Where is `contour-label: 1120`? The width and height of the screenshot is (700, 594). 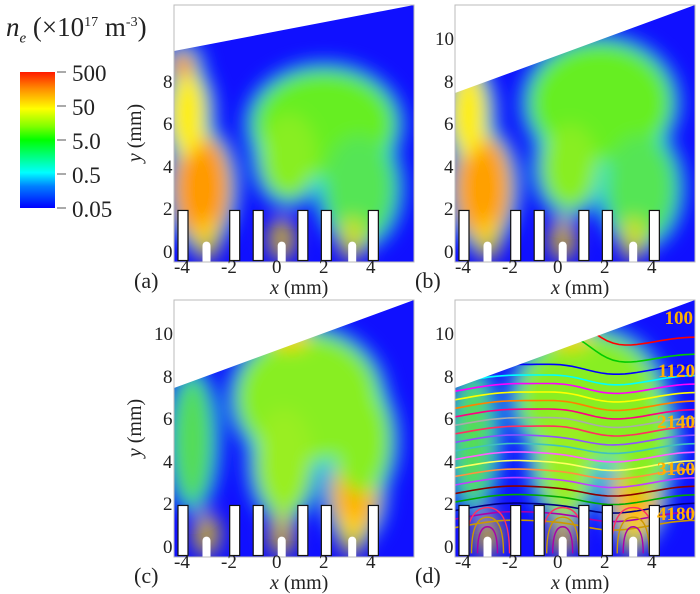
contour-label: 1120 is located at coordinates (676, 372).